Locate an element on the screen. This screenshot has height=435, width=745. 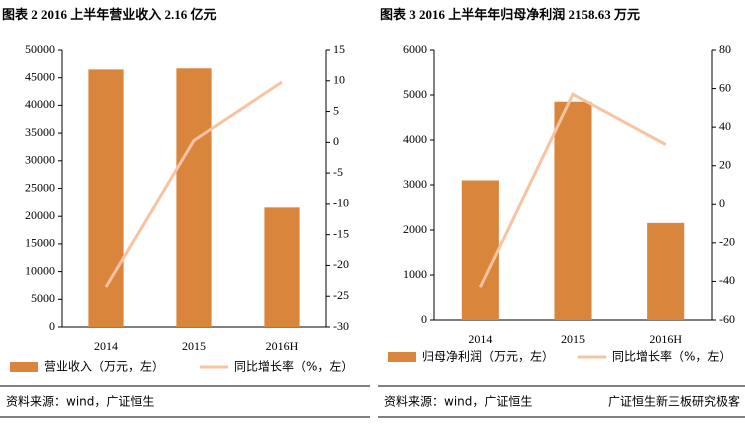
y2-tick-label: -15 is located at coordinates (341, 233).